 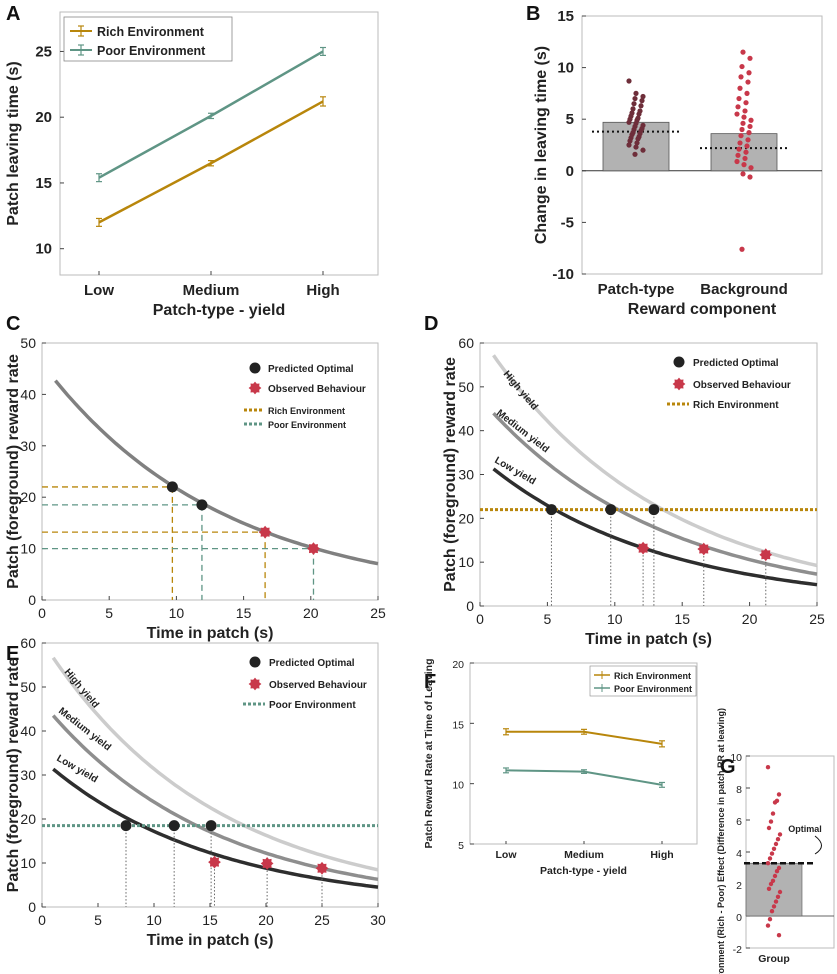 I want to click on panel-a-y-tick-label: 20, so click(x=43, y=117).